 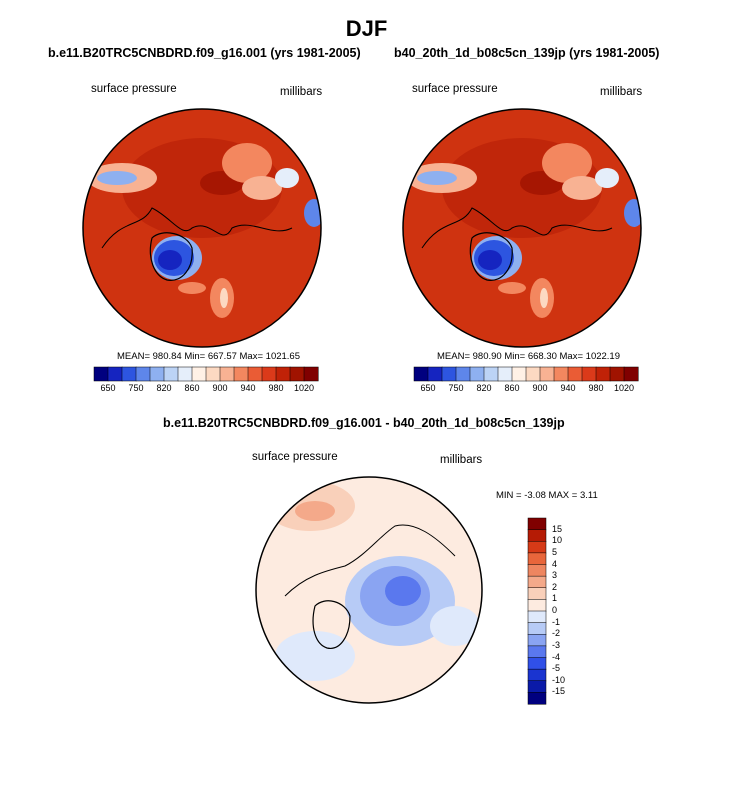 I want to click on panel-1-colorbar-labels: 650 750 820 860 900 940 980 1020, so click(x=206, y=389).